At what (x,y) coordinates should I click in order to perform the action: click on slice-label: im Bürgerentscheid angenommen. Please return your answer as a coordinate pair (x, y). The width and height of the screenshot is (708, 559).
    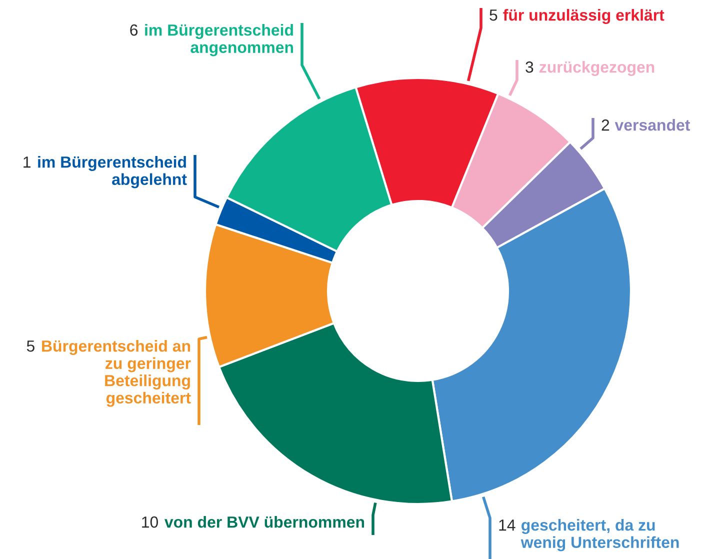
    Looking at the image, I should click on (219, 40).